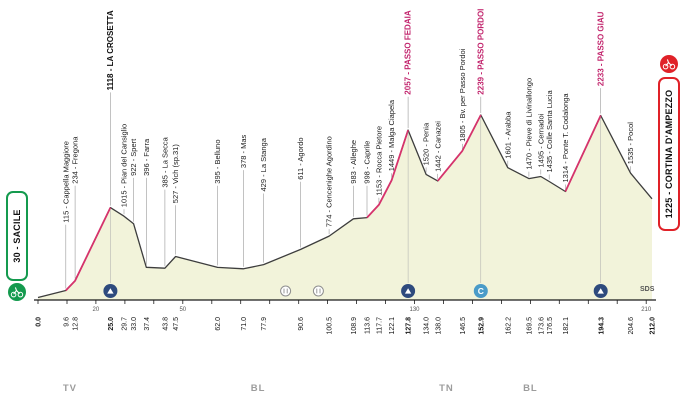  Describe the element at coordinates (391, 135) in the screenshot. I see `waypoint-label: 1449 - Malga Ciapela` at that location.